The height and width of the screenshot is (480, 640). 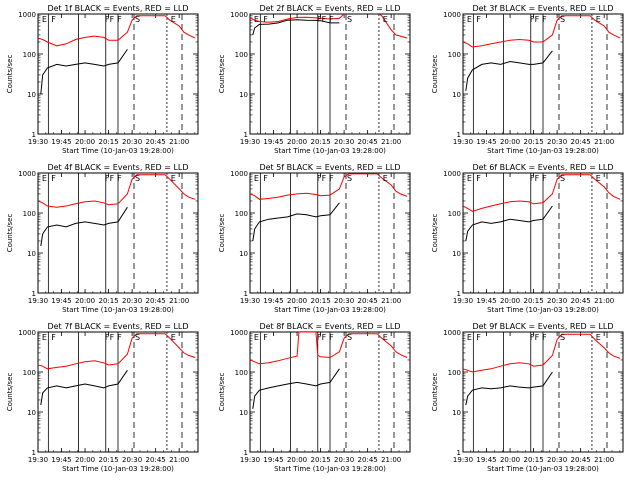 I want to click on chart-title: Det 5f BLACK = Events, RED = LLD, so click(x=329, y=167).